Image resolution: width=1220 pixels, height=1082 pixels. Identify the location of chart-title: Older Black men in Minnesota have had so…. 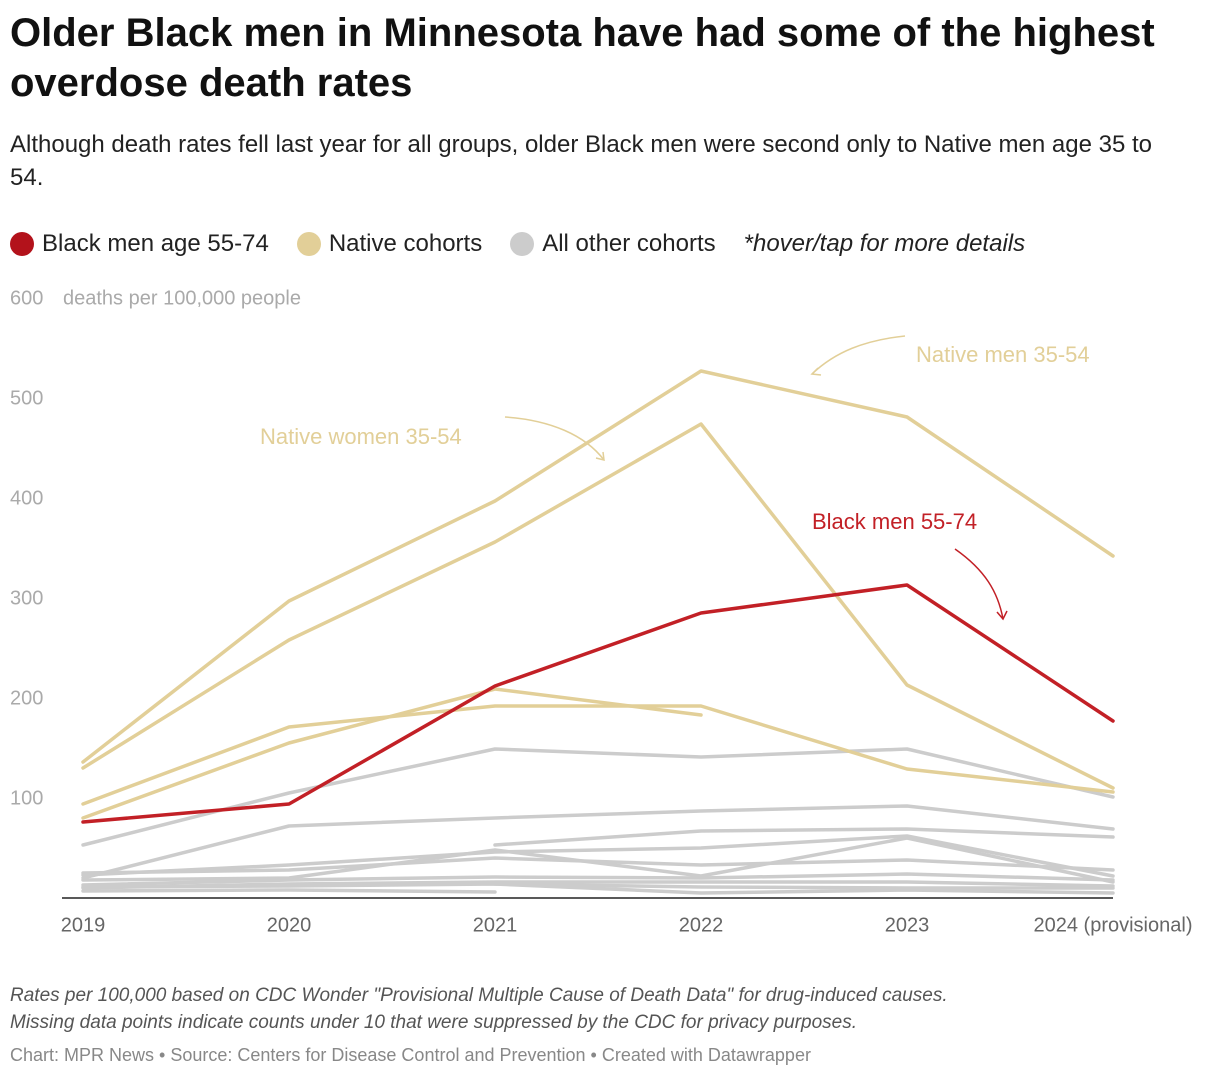
(582, 58).